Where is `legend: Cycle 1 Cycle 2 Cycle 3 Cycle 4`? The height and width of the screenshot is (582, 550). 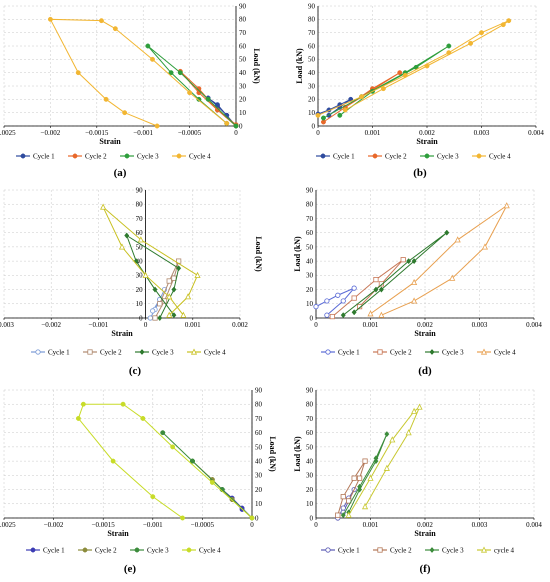
legend: Cycle 1 Cycle 2 Cycle 3 Cycle 4 is located at coordinates (113, 157).